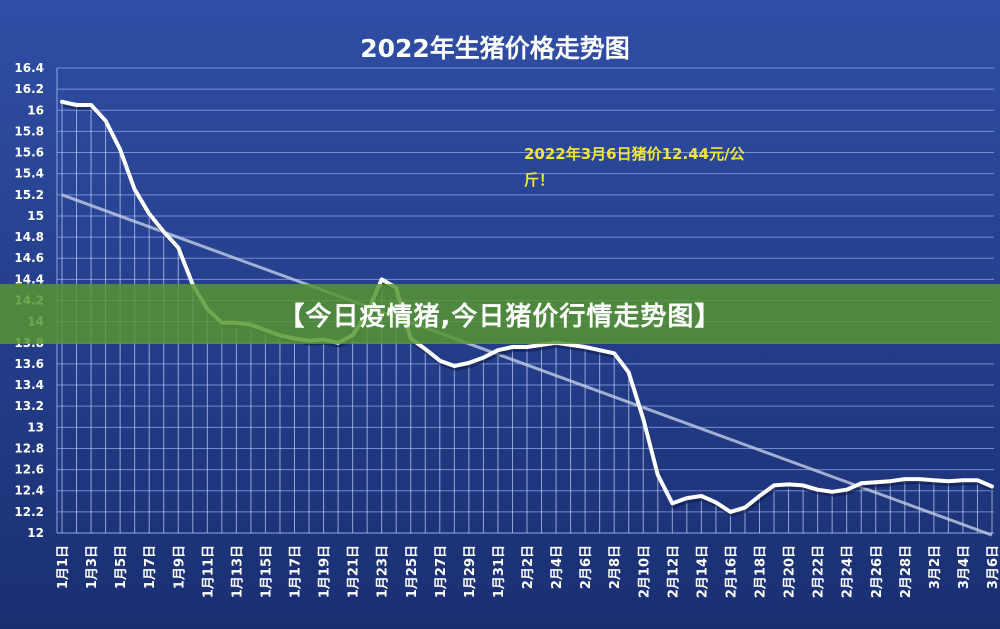 The image size is (1000, 629). I want to click on x-tick-label: 2月22日, so click(819, 571).